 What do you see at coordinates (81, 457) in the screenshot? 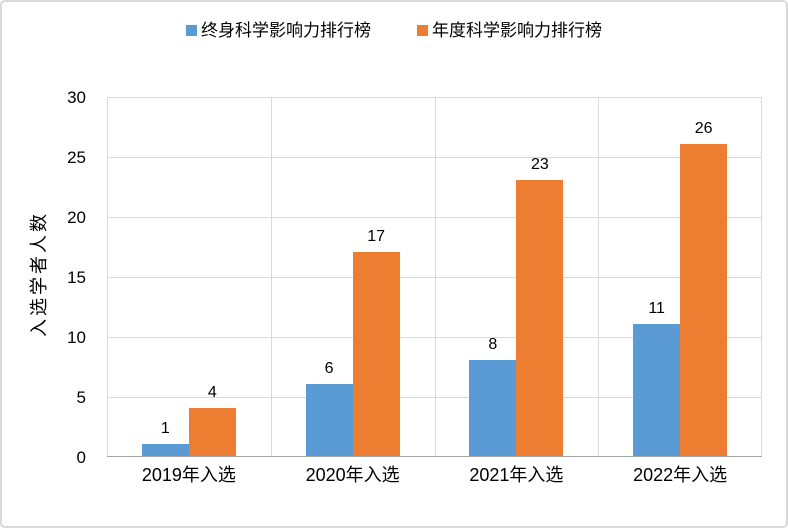
I see `y-axis-tick-label: 0` at bounding box center [81, 457].